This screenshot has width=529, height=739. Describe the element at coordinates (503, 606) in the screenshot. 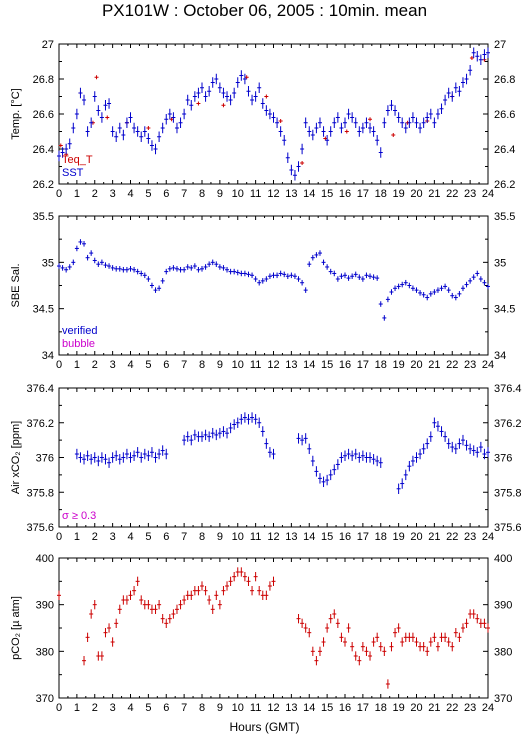

I see `y-tick-label-right: 390` at that location.